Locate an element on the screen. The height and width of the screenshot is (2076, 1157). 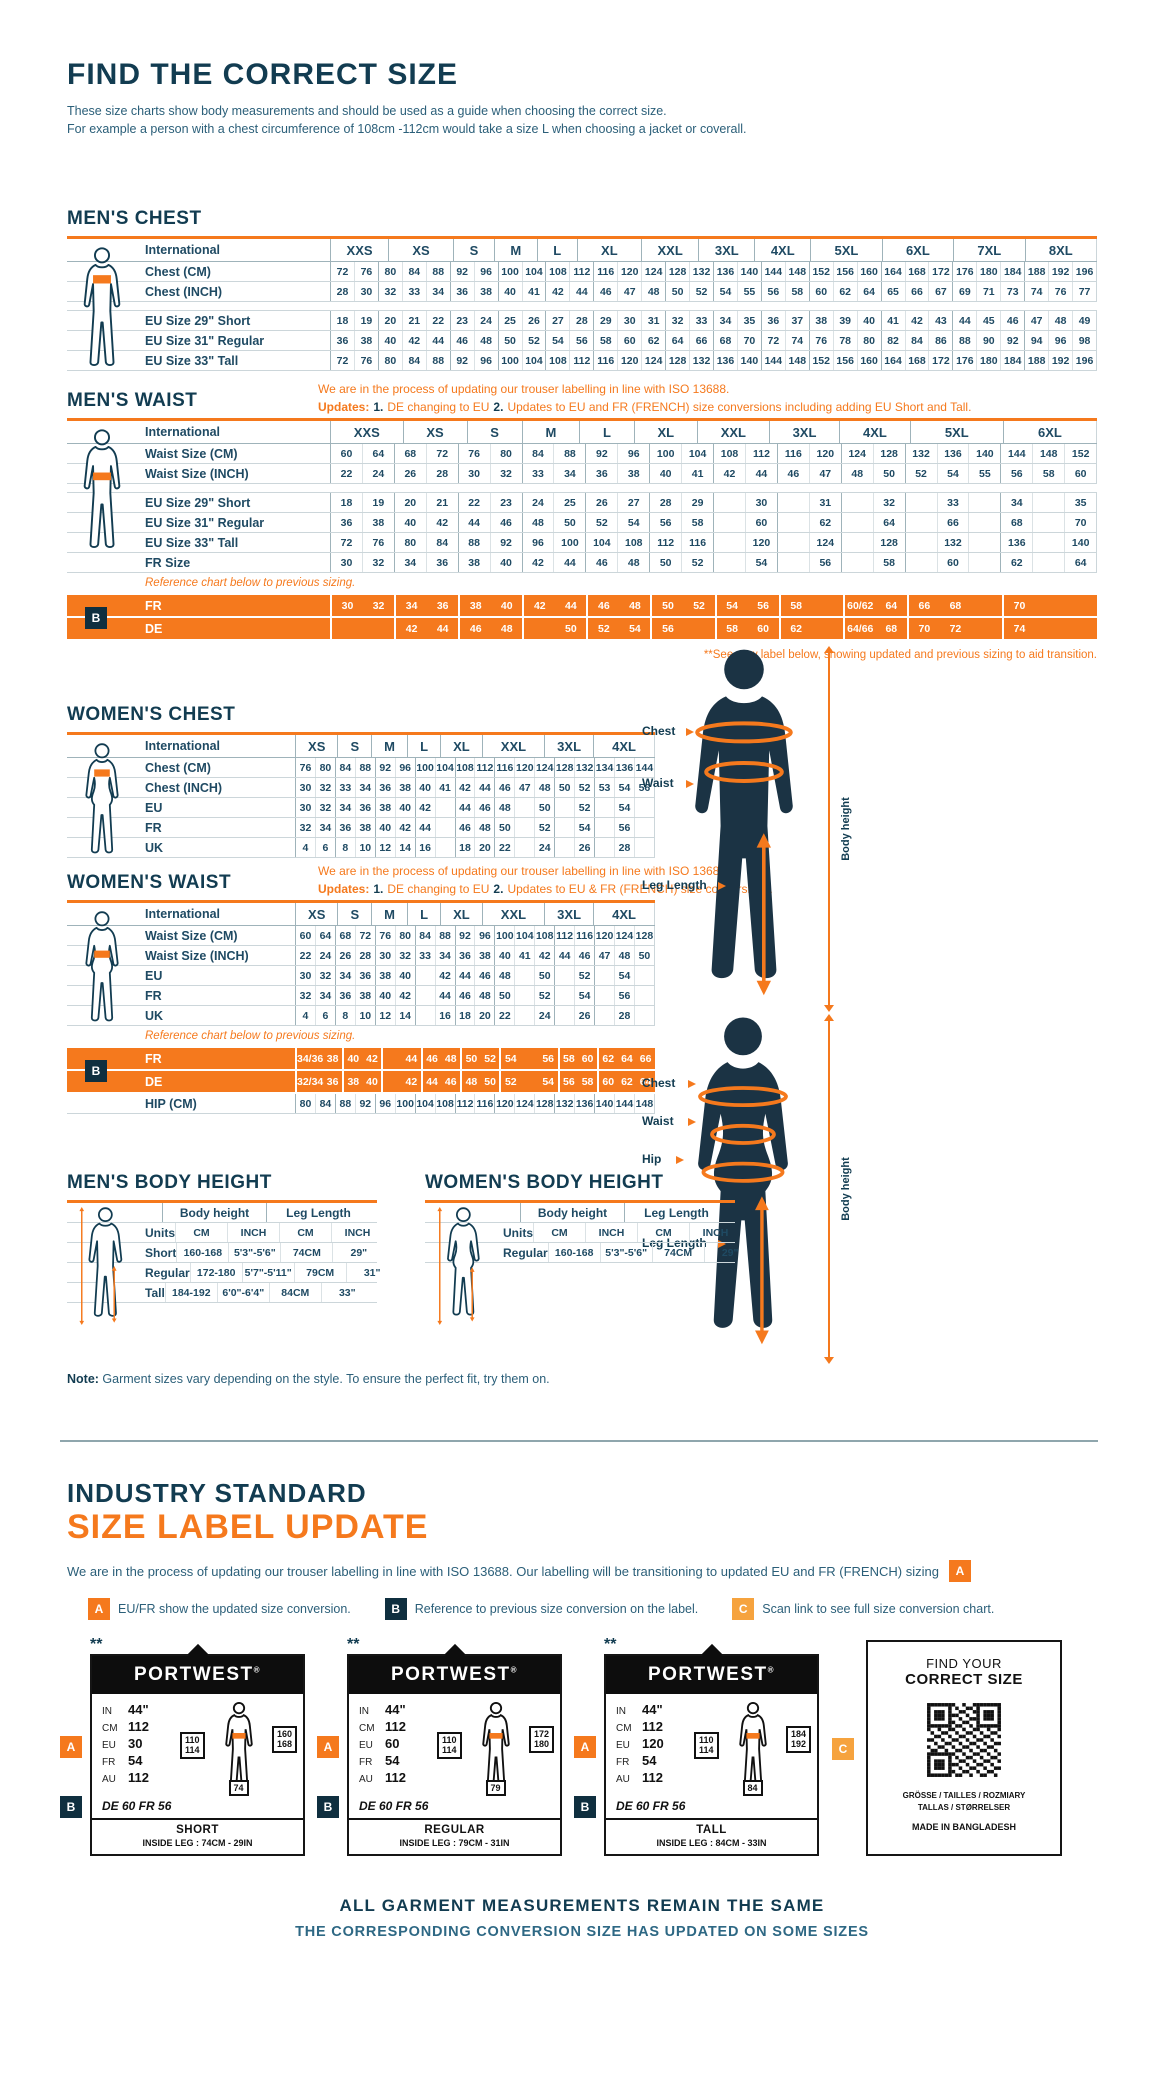
size-cell: 76 is located at coordinates (365, 360).